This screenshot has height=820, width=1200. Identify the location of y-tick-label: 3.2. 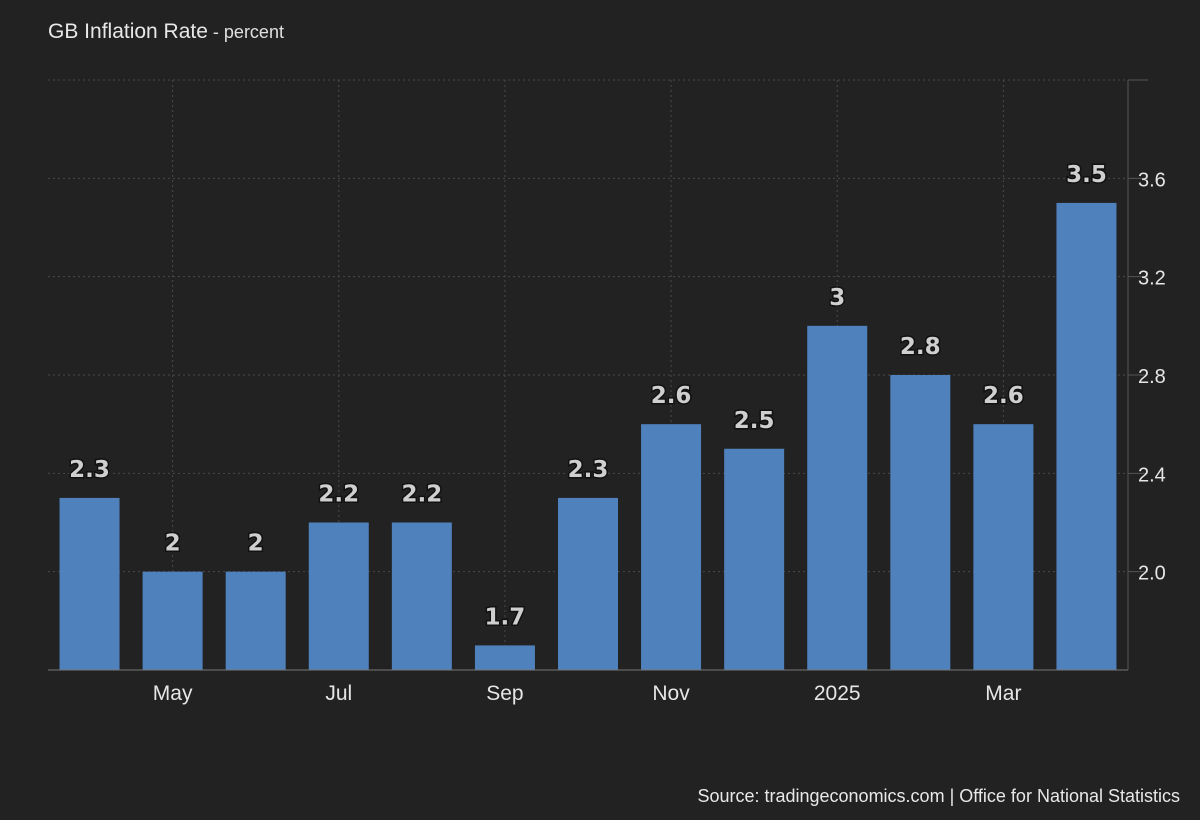
(1152, 279).